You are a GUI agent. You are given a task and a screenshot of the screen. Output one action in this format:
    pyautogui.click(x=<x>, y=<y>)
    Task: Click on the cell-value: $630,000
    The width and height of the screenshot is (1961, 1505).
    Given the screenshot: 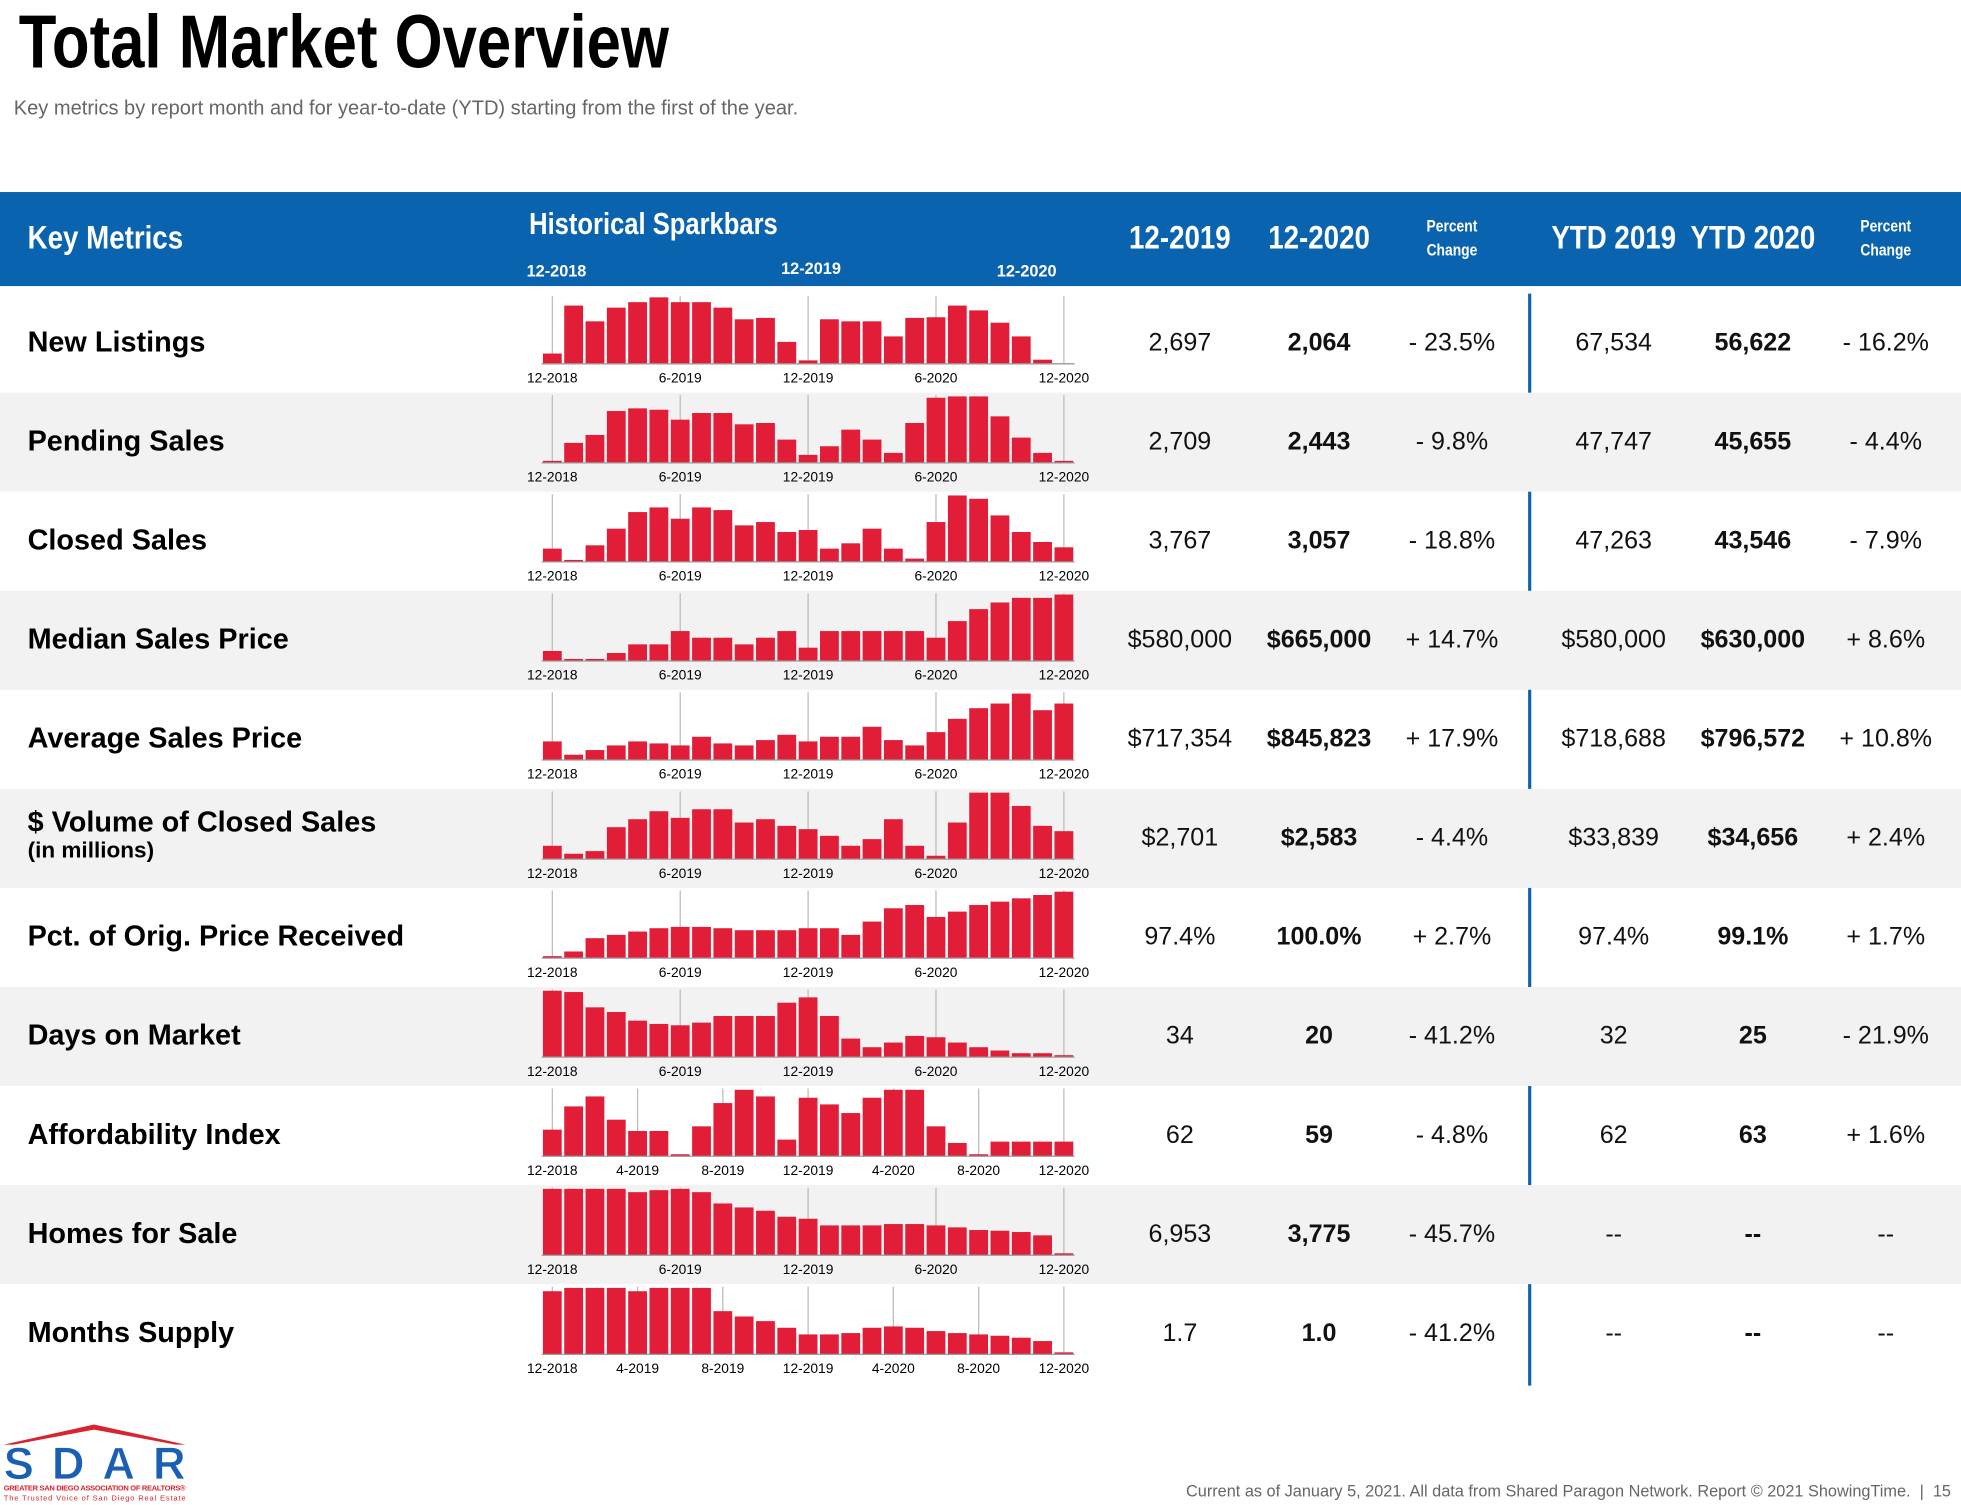 What is the action you would take?
    pyautogui.click(x=1753, y=640)
    